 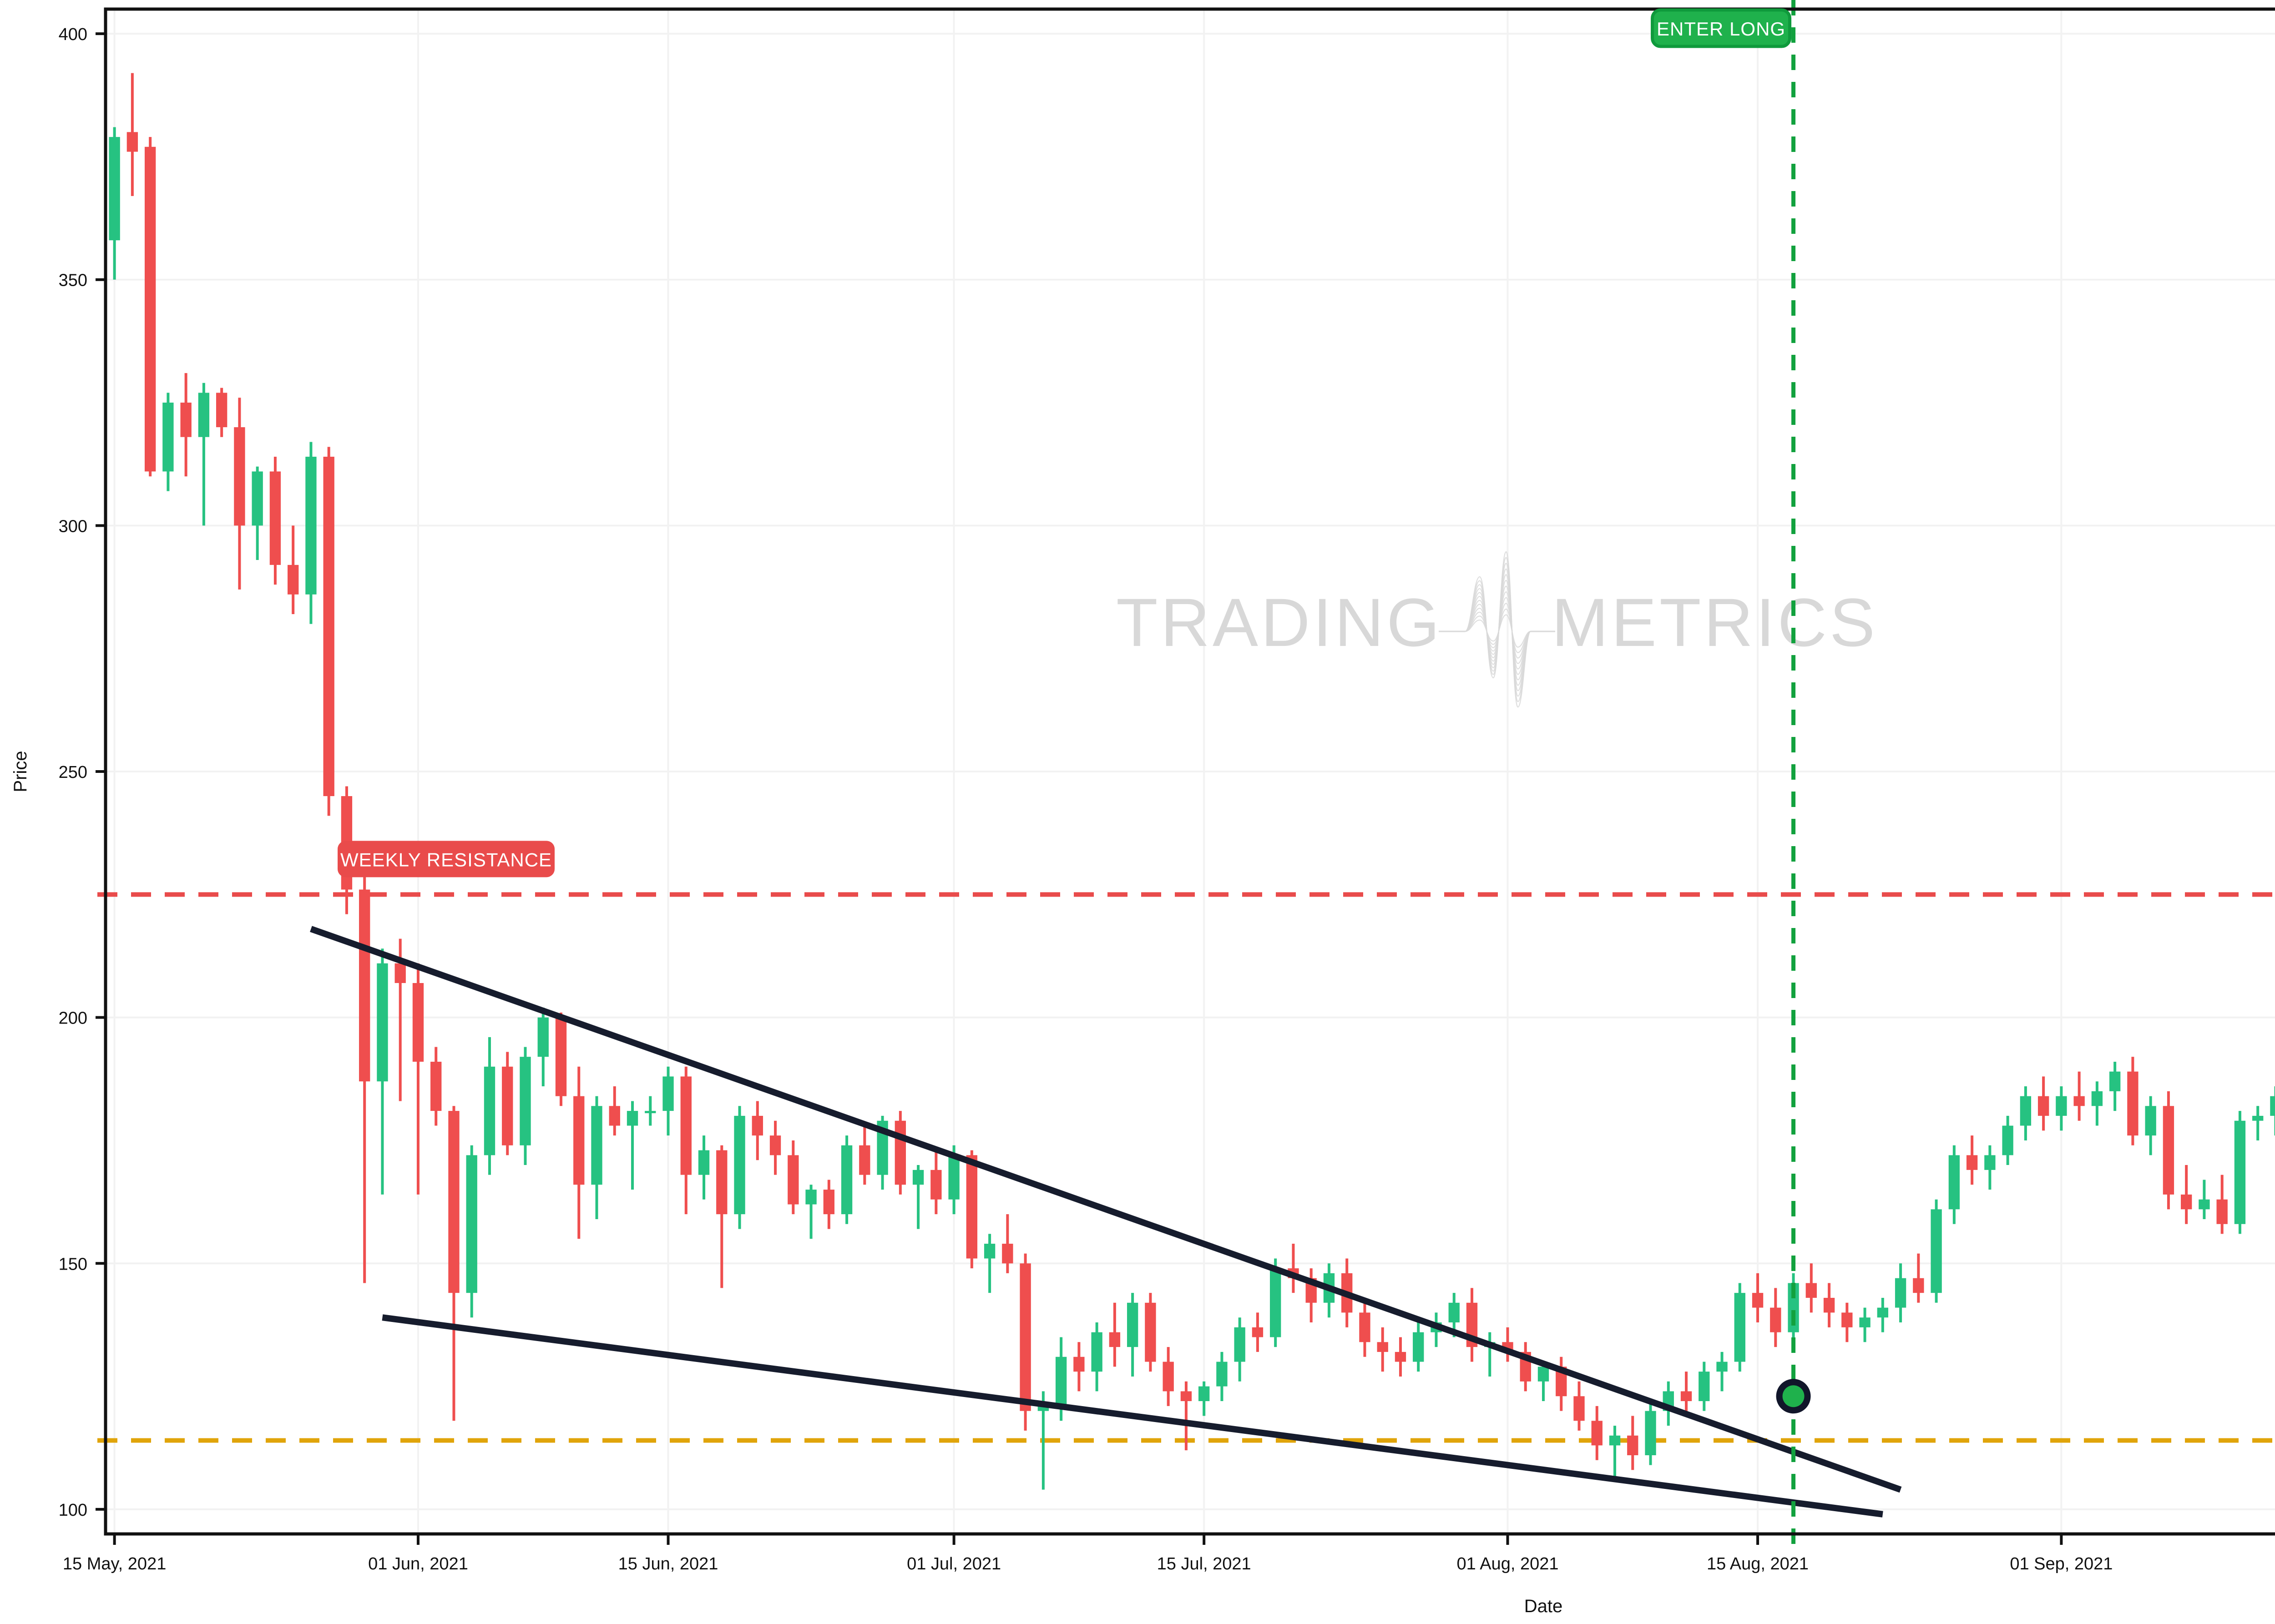 I want to click on enter-long-badge: ENTER LONG, so click(x=1722, y=28).